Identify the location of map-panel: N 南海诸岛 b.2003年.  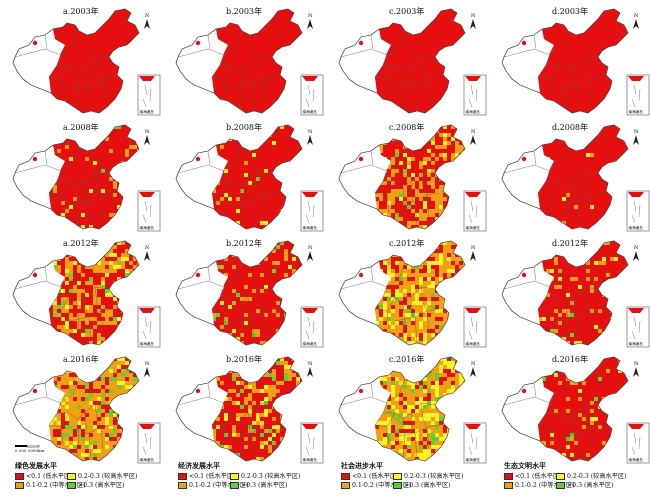
(248, 62).